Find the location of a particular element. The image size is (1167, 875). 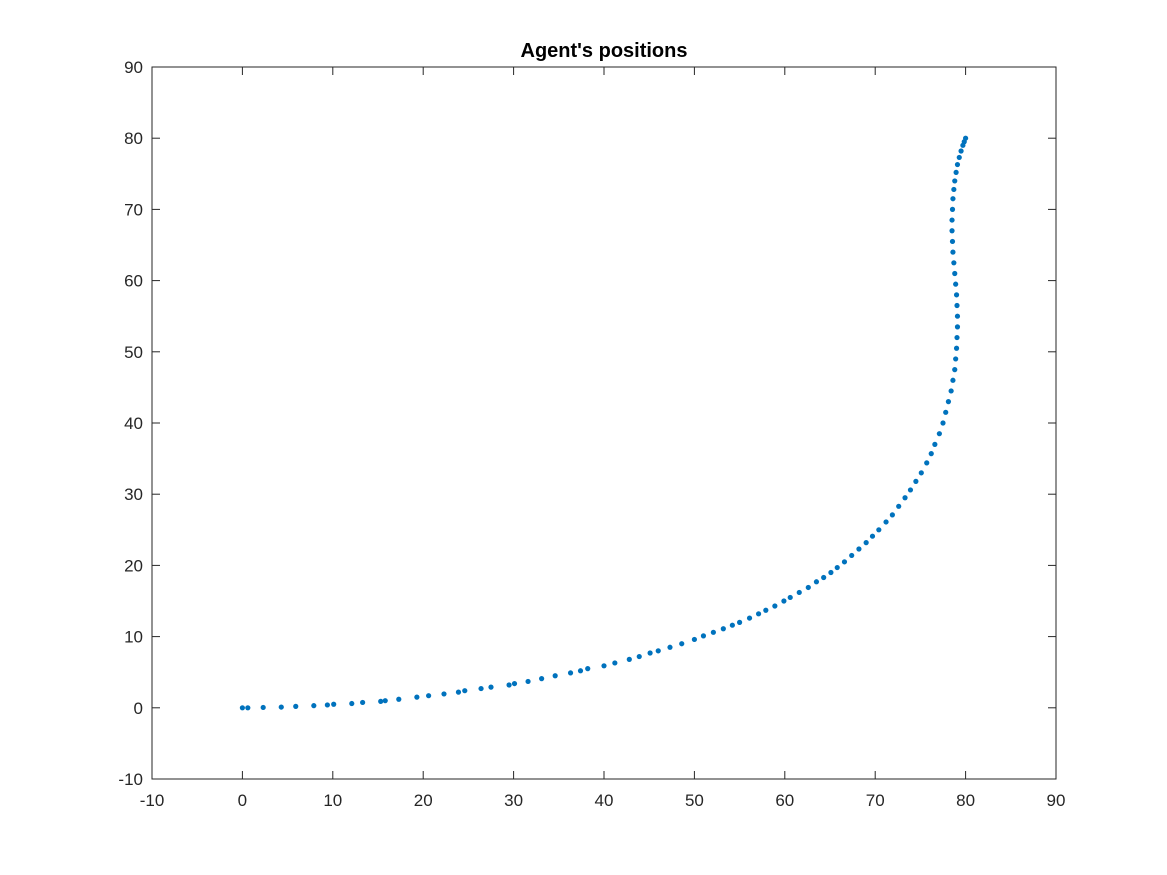

x-tick-label: 70 is located at coordinates (875, 800).